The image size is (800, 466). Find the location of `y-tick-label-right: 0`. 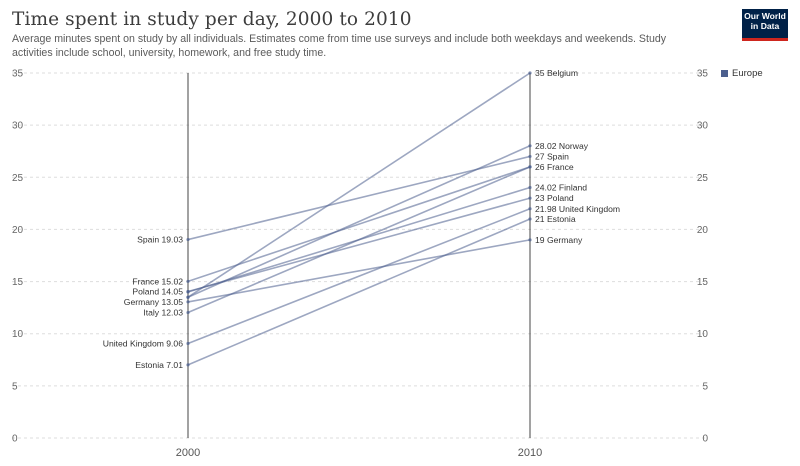

y-tick-label-right: 0 is located at coordinates (705, 439).